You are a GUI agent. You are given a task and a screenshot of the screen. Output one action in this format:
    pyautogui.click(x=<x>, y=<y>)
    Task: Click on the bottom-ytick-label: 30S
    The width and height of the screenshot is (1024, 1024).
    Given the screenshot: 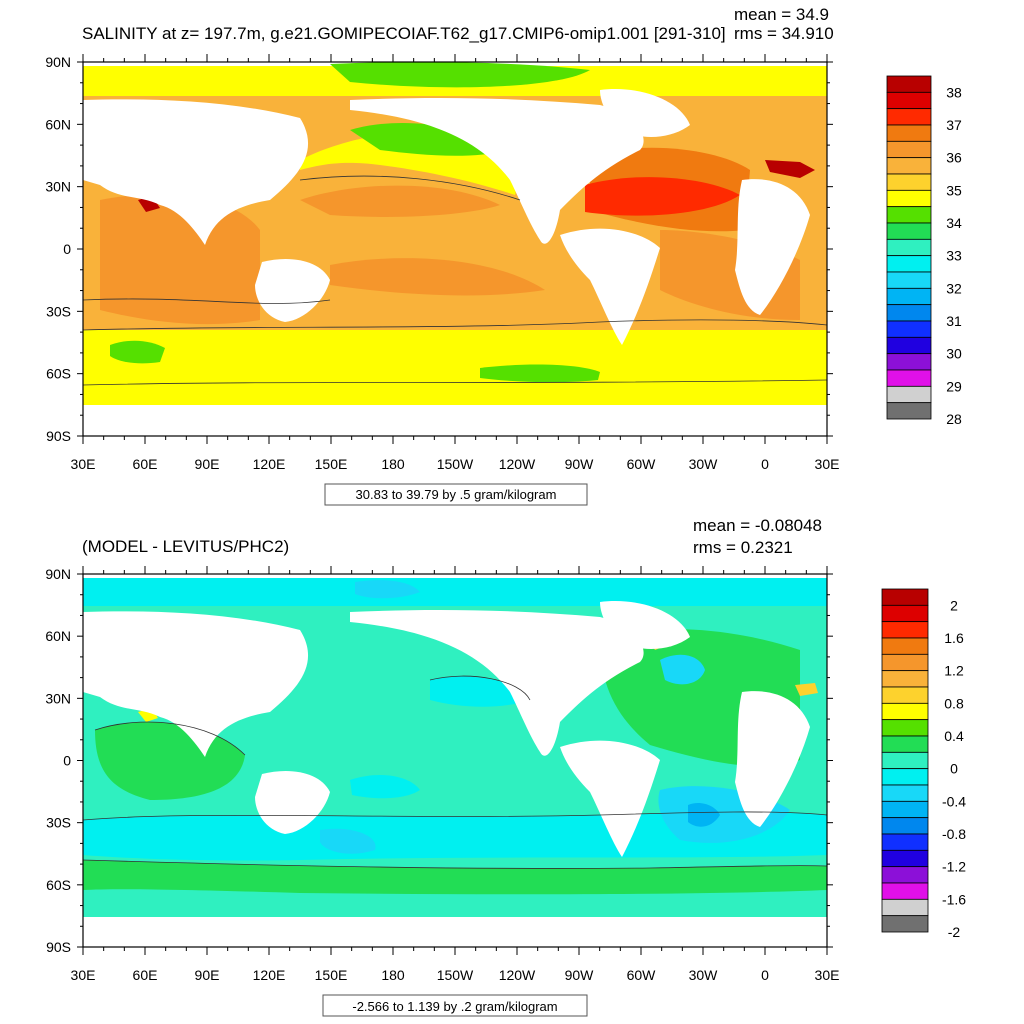 What is the action you would take?
    pyautogui.click(x=58, y=823)
    